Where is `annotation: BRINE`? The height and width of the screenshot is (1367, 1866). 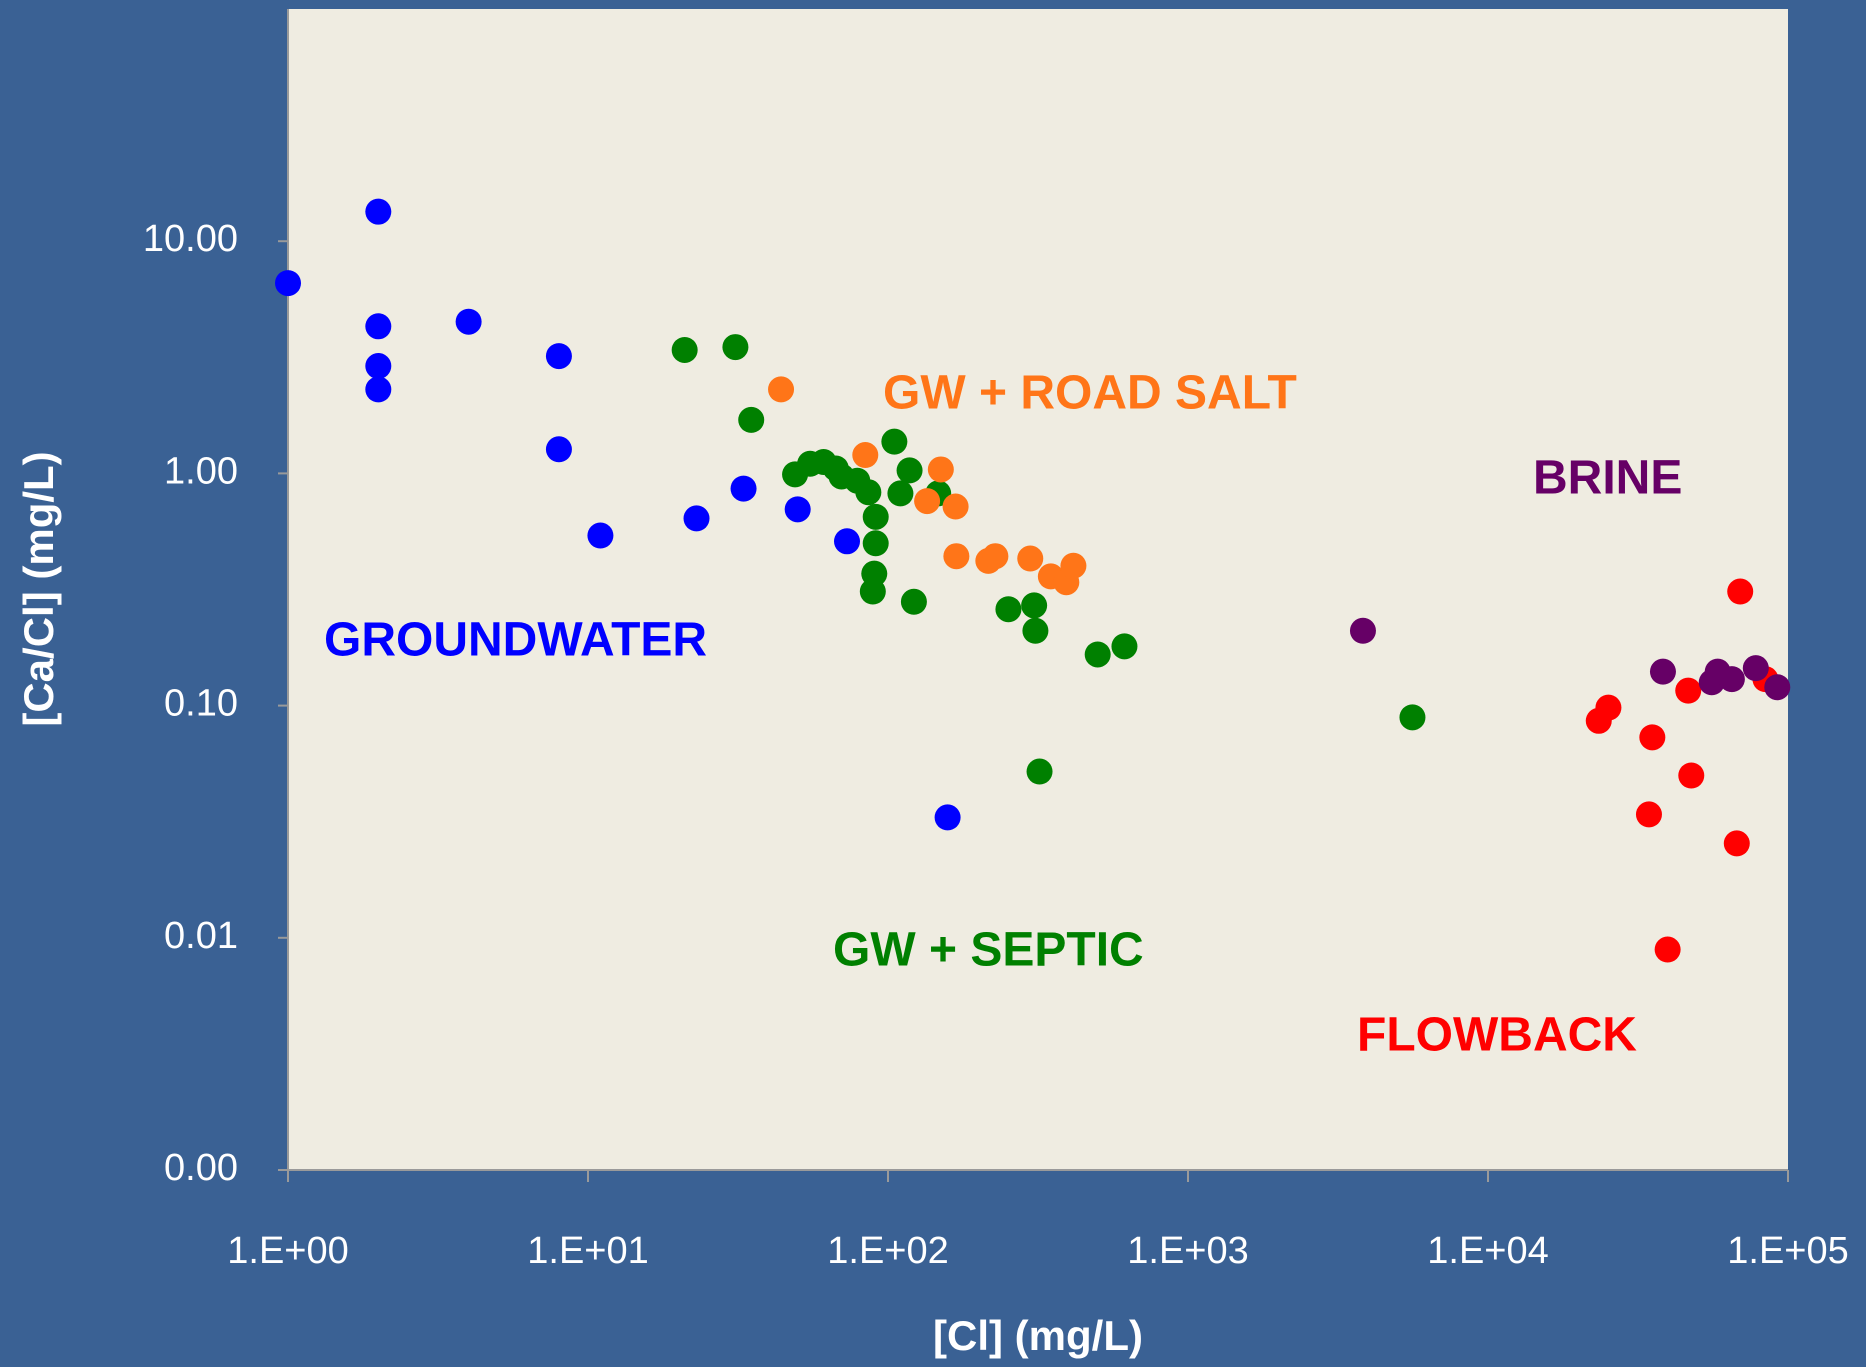 annotation: BRINE is located at coordinates (1607, 478).